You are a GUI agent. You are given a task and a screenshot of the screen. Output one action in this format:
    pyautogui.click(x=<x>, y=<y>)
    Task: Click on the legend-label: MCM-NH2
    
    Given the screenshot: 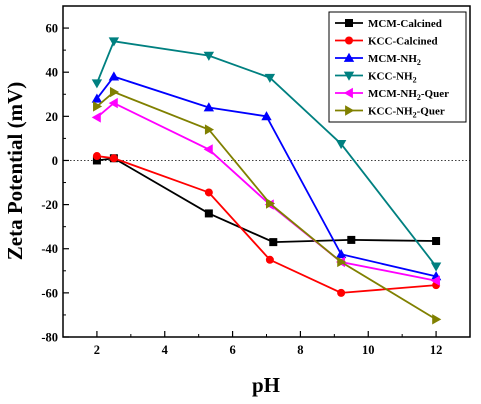 What is the action you would take?
    pyautogui.click(x=394, y=60)
    